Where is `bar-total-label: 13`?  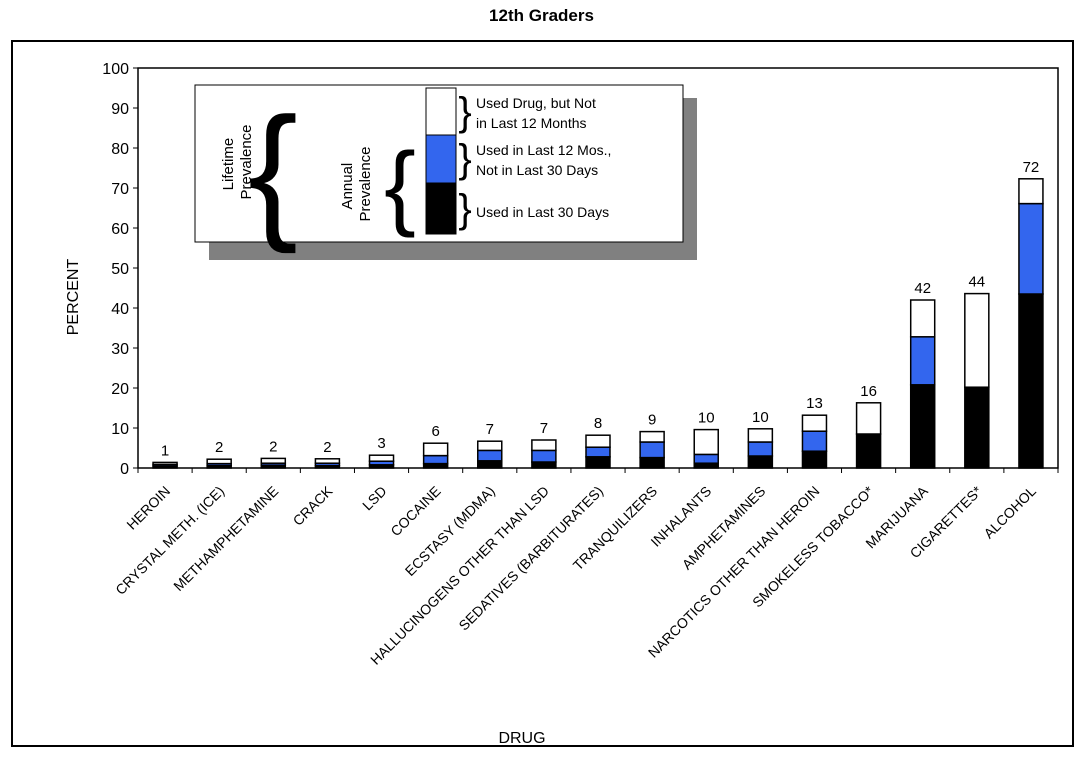
bar-total-label: 13 is located at coordinates (814, 403).